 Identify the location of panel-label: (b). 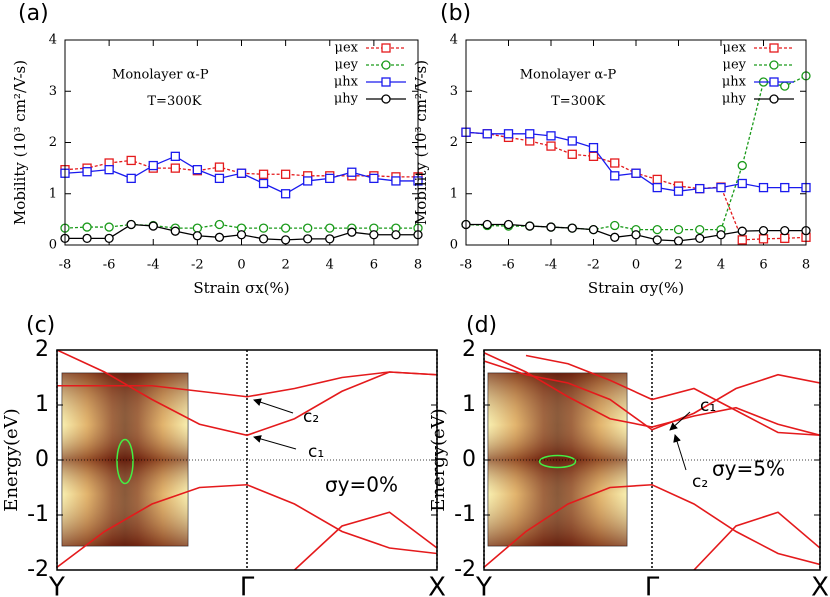
(455, 13).